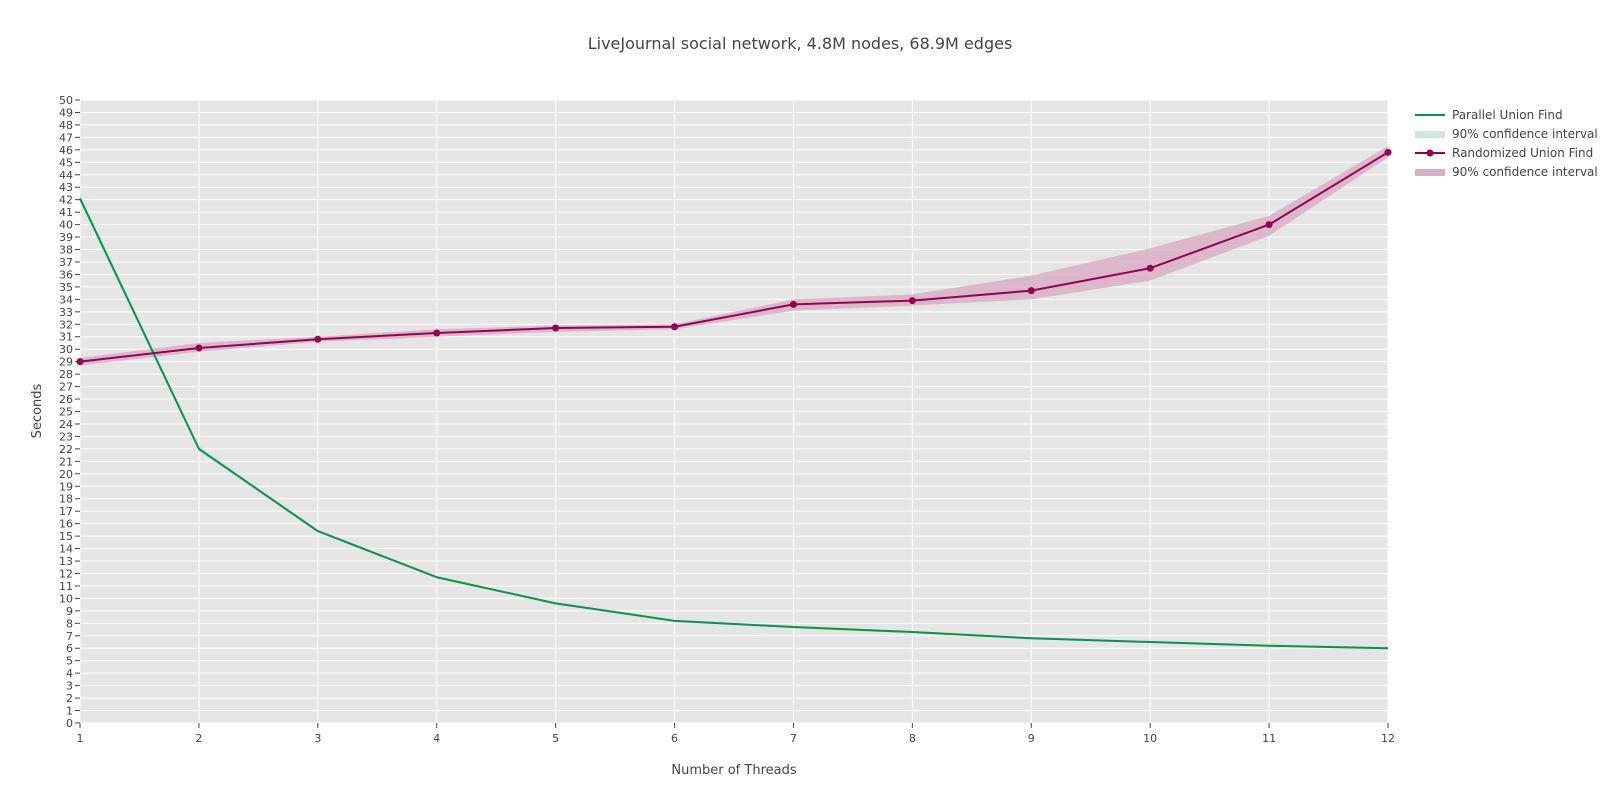 The image size is (1600, 800). I want to click on x-tick-label: 3, so click(317, 738).